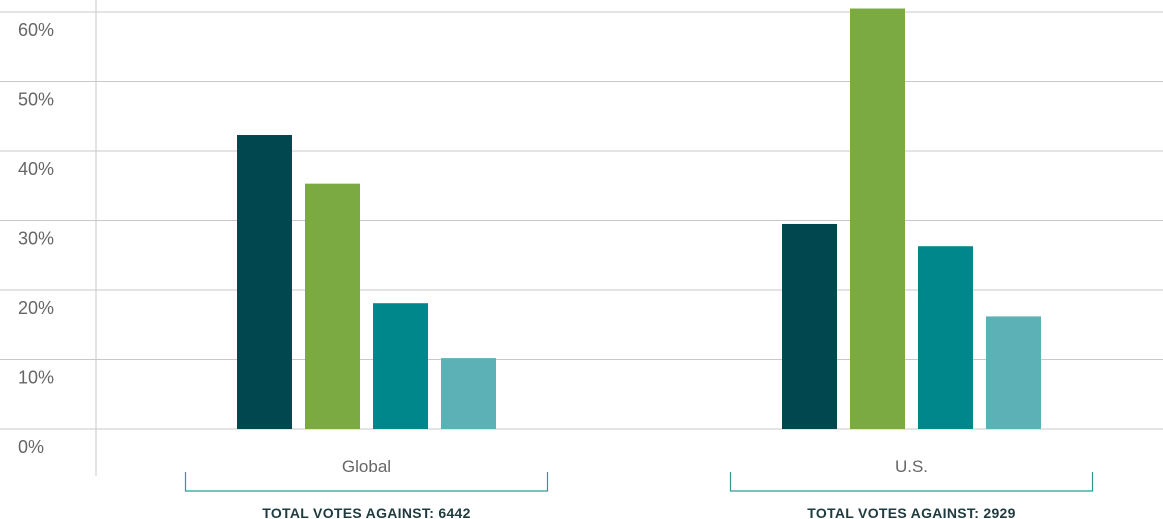  I want to click on y-axis: 0% 10% 20% 30% 40% 50% 60%, so click(57, 238).